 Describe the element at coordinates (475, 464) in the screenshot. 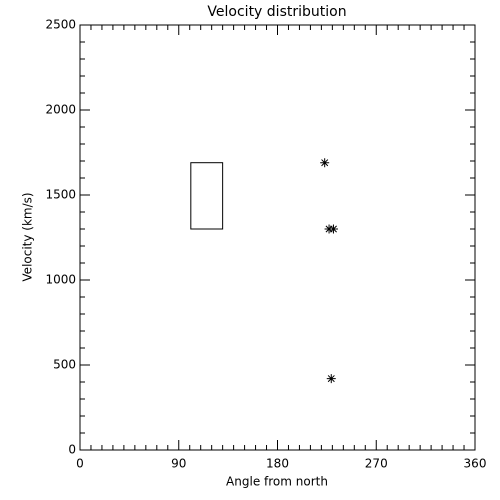

I see `x-tick-label: 360` at that location.